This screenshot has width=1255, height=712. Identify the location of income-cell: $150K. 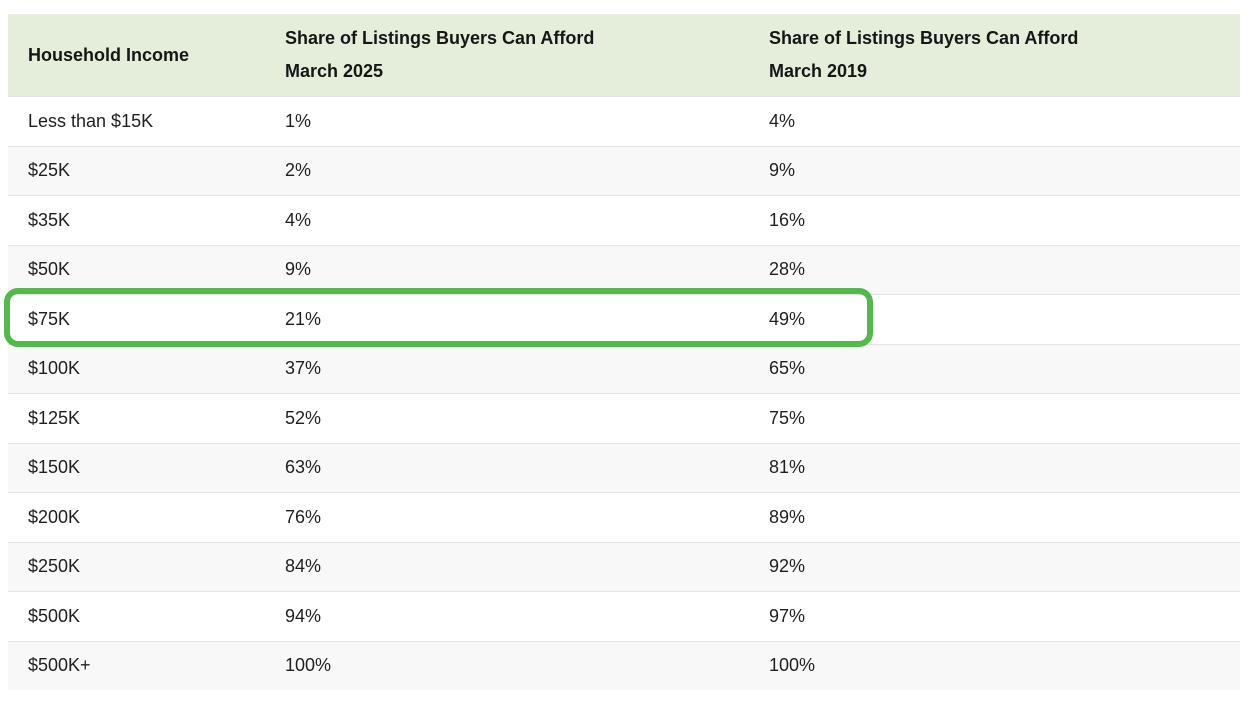
(54, 467).